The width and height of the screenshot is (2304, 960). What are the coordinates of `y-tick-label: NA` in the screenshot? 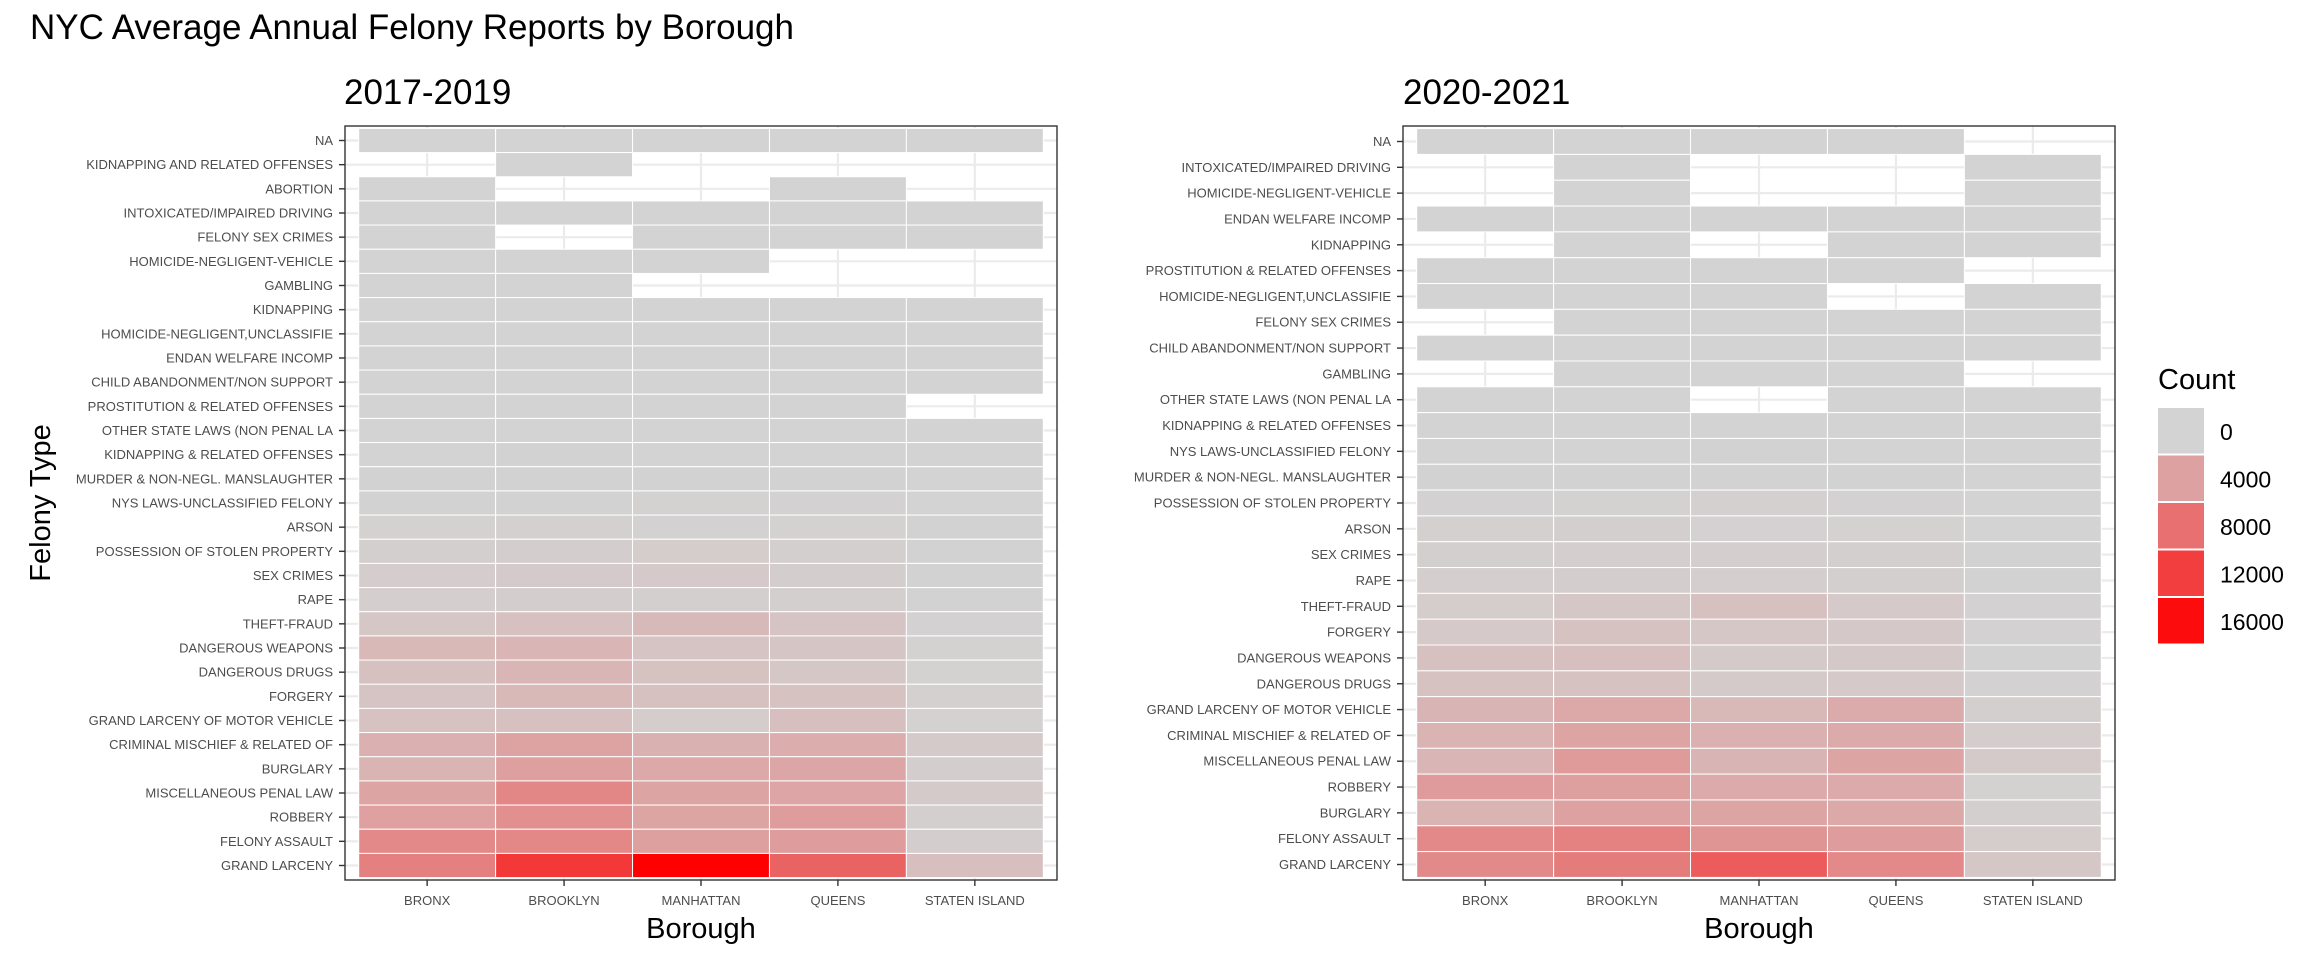 It's located at (1382, 141).